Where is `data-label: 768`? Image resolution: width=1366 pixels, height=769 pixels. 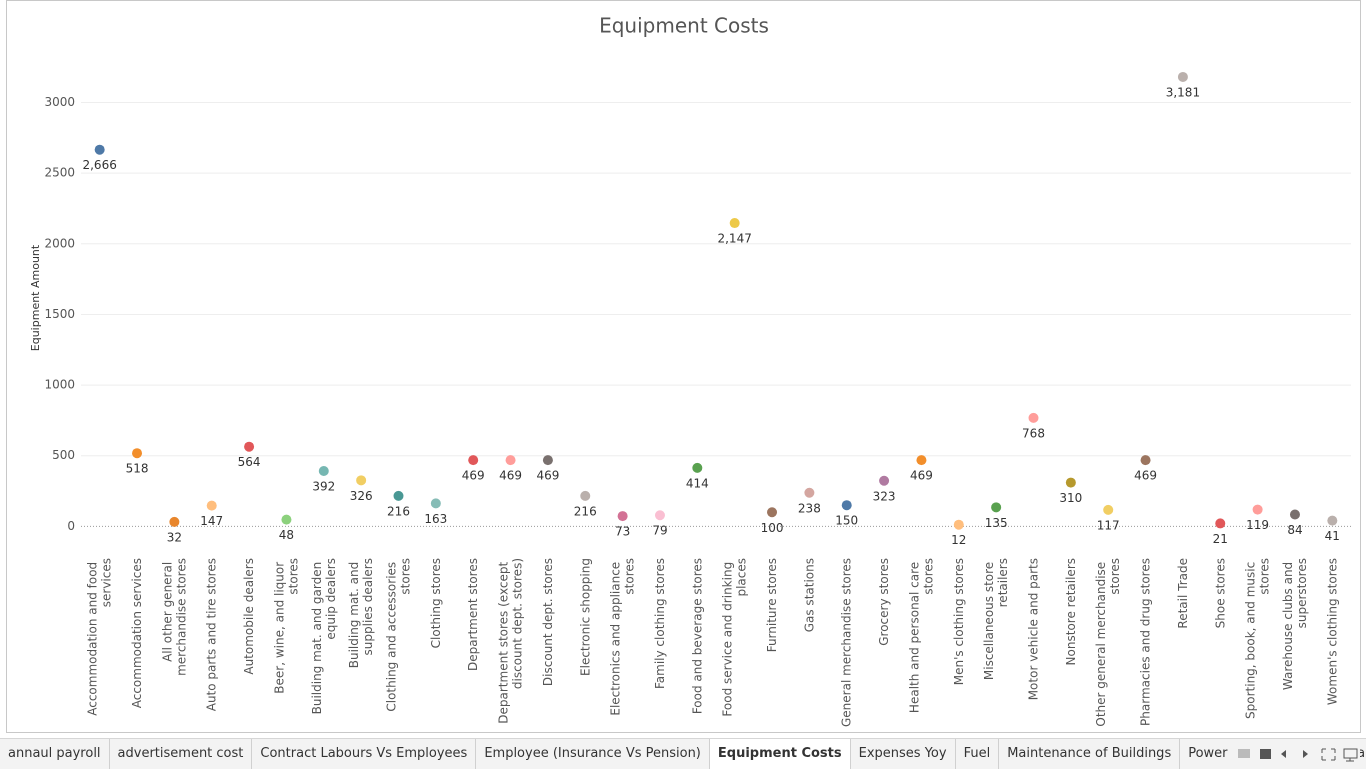 data-label: 768 is located at coordinates (1033, 433).